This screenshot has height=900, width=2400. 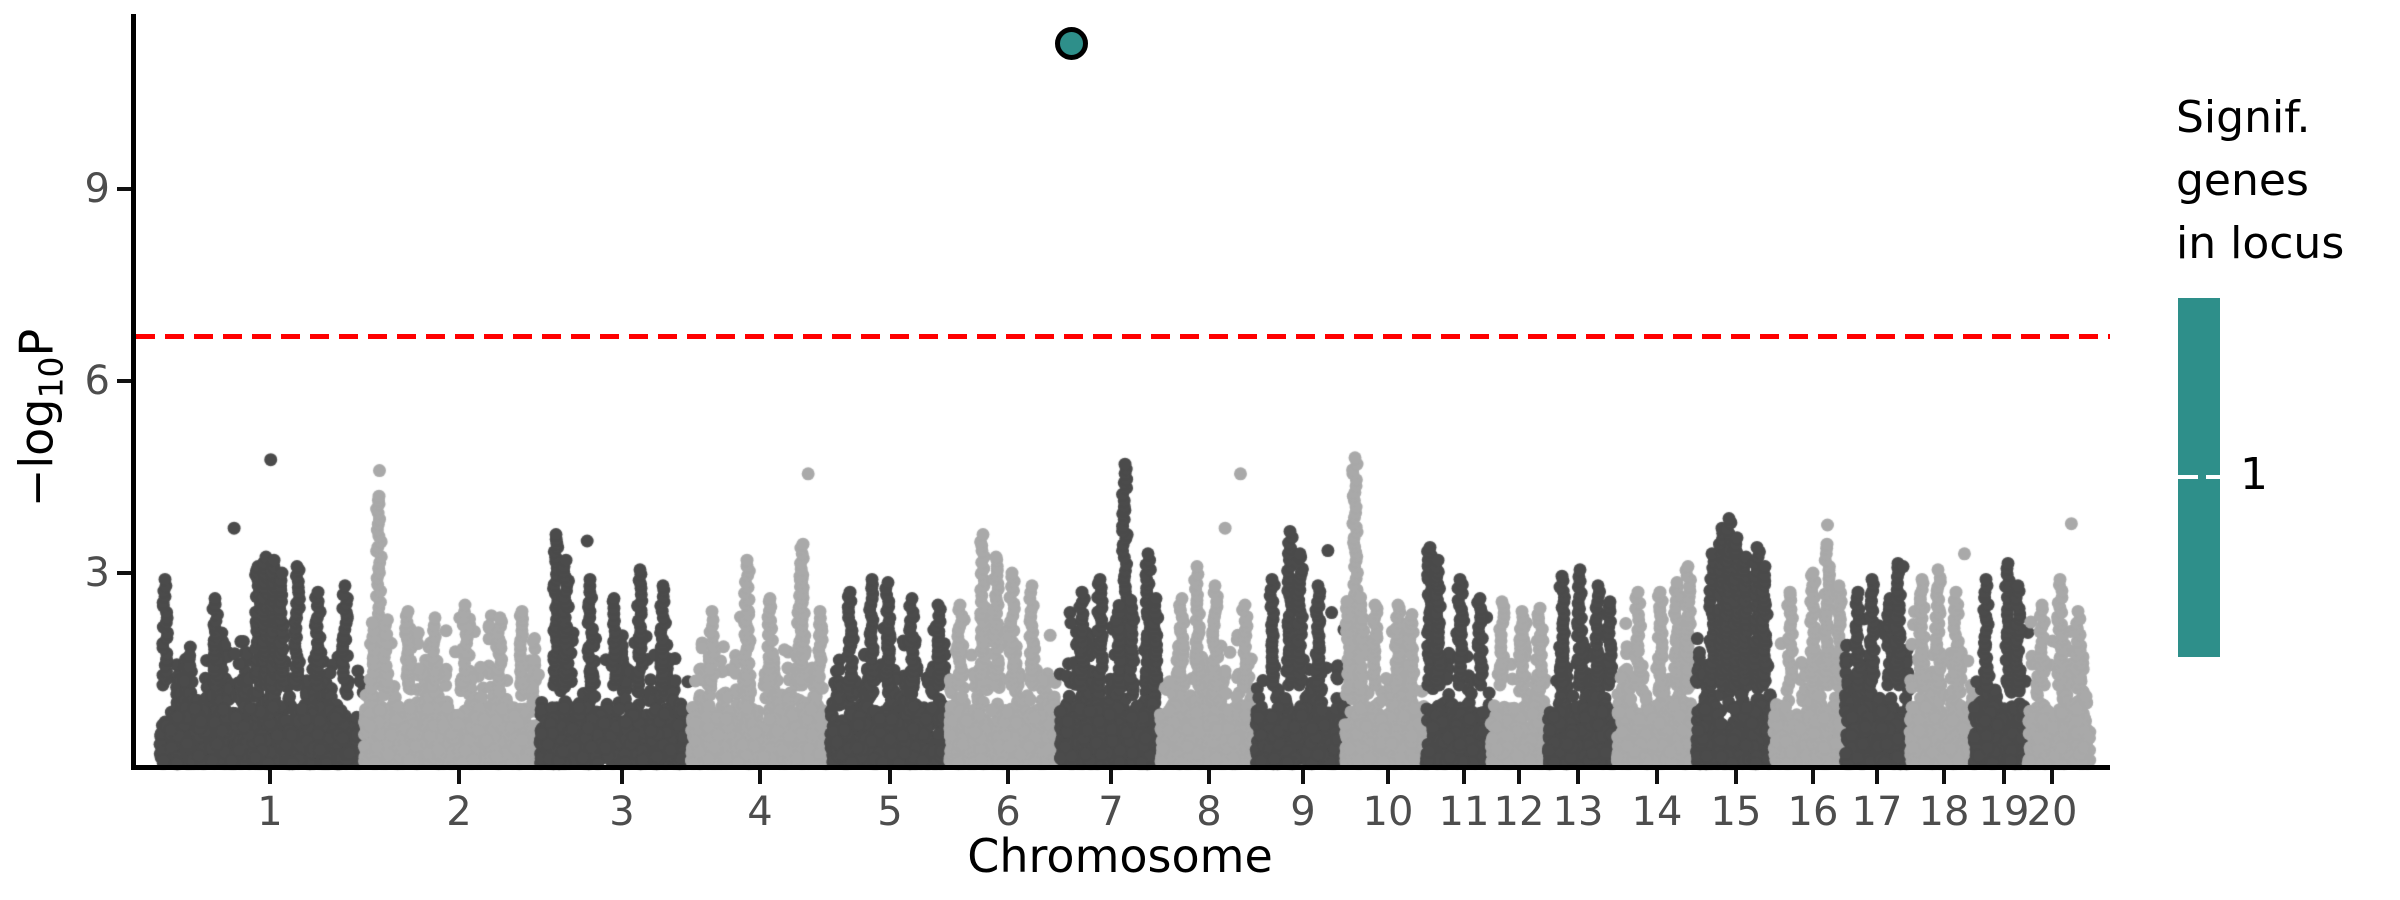 I want to click on legend-colorbar-tick-label: 1, so click(x=2254, y=474).